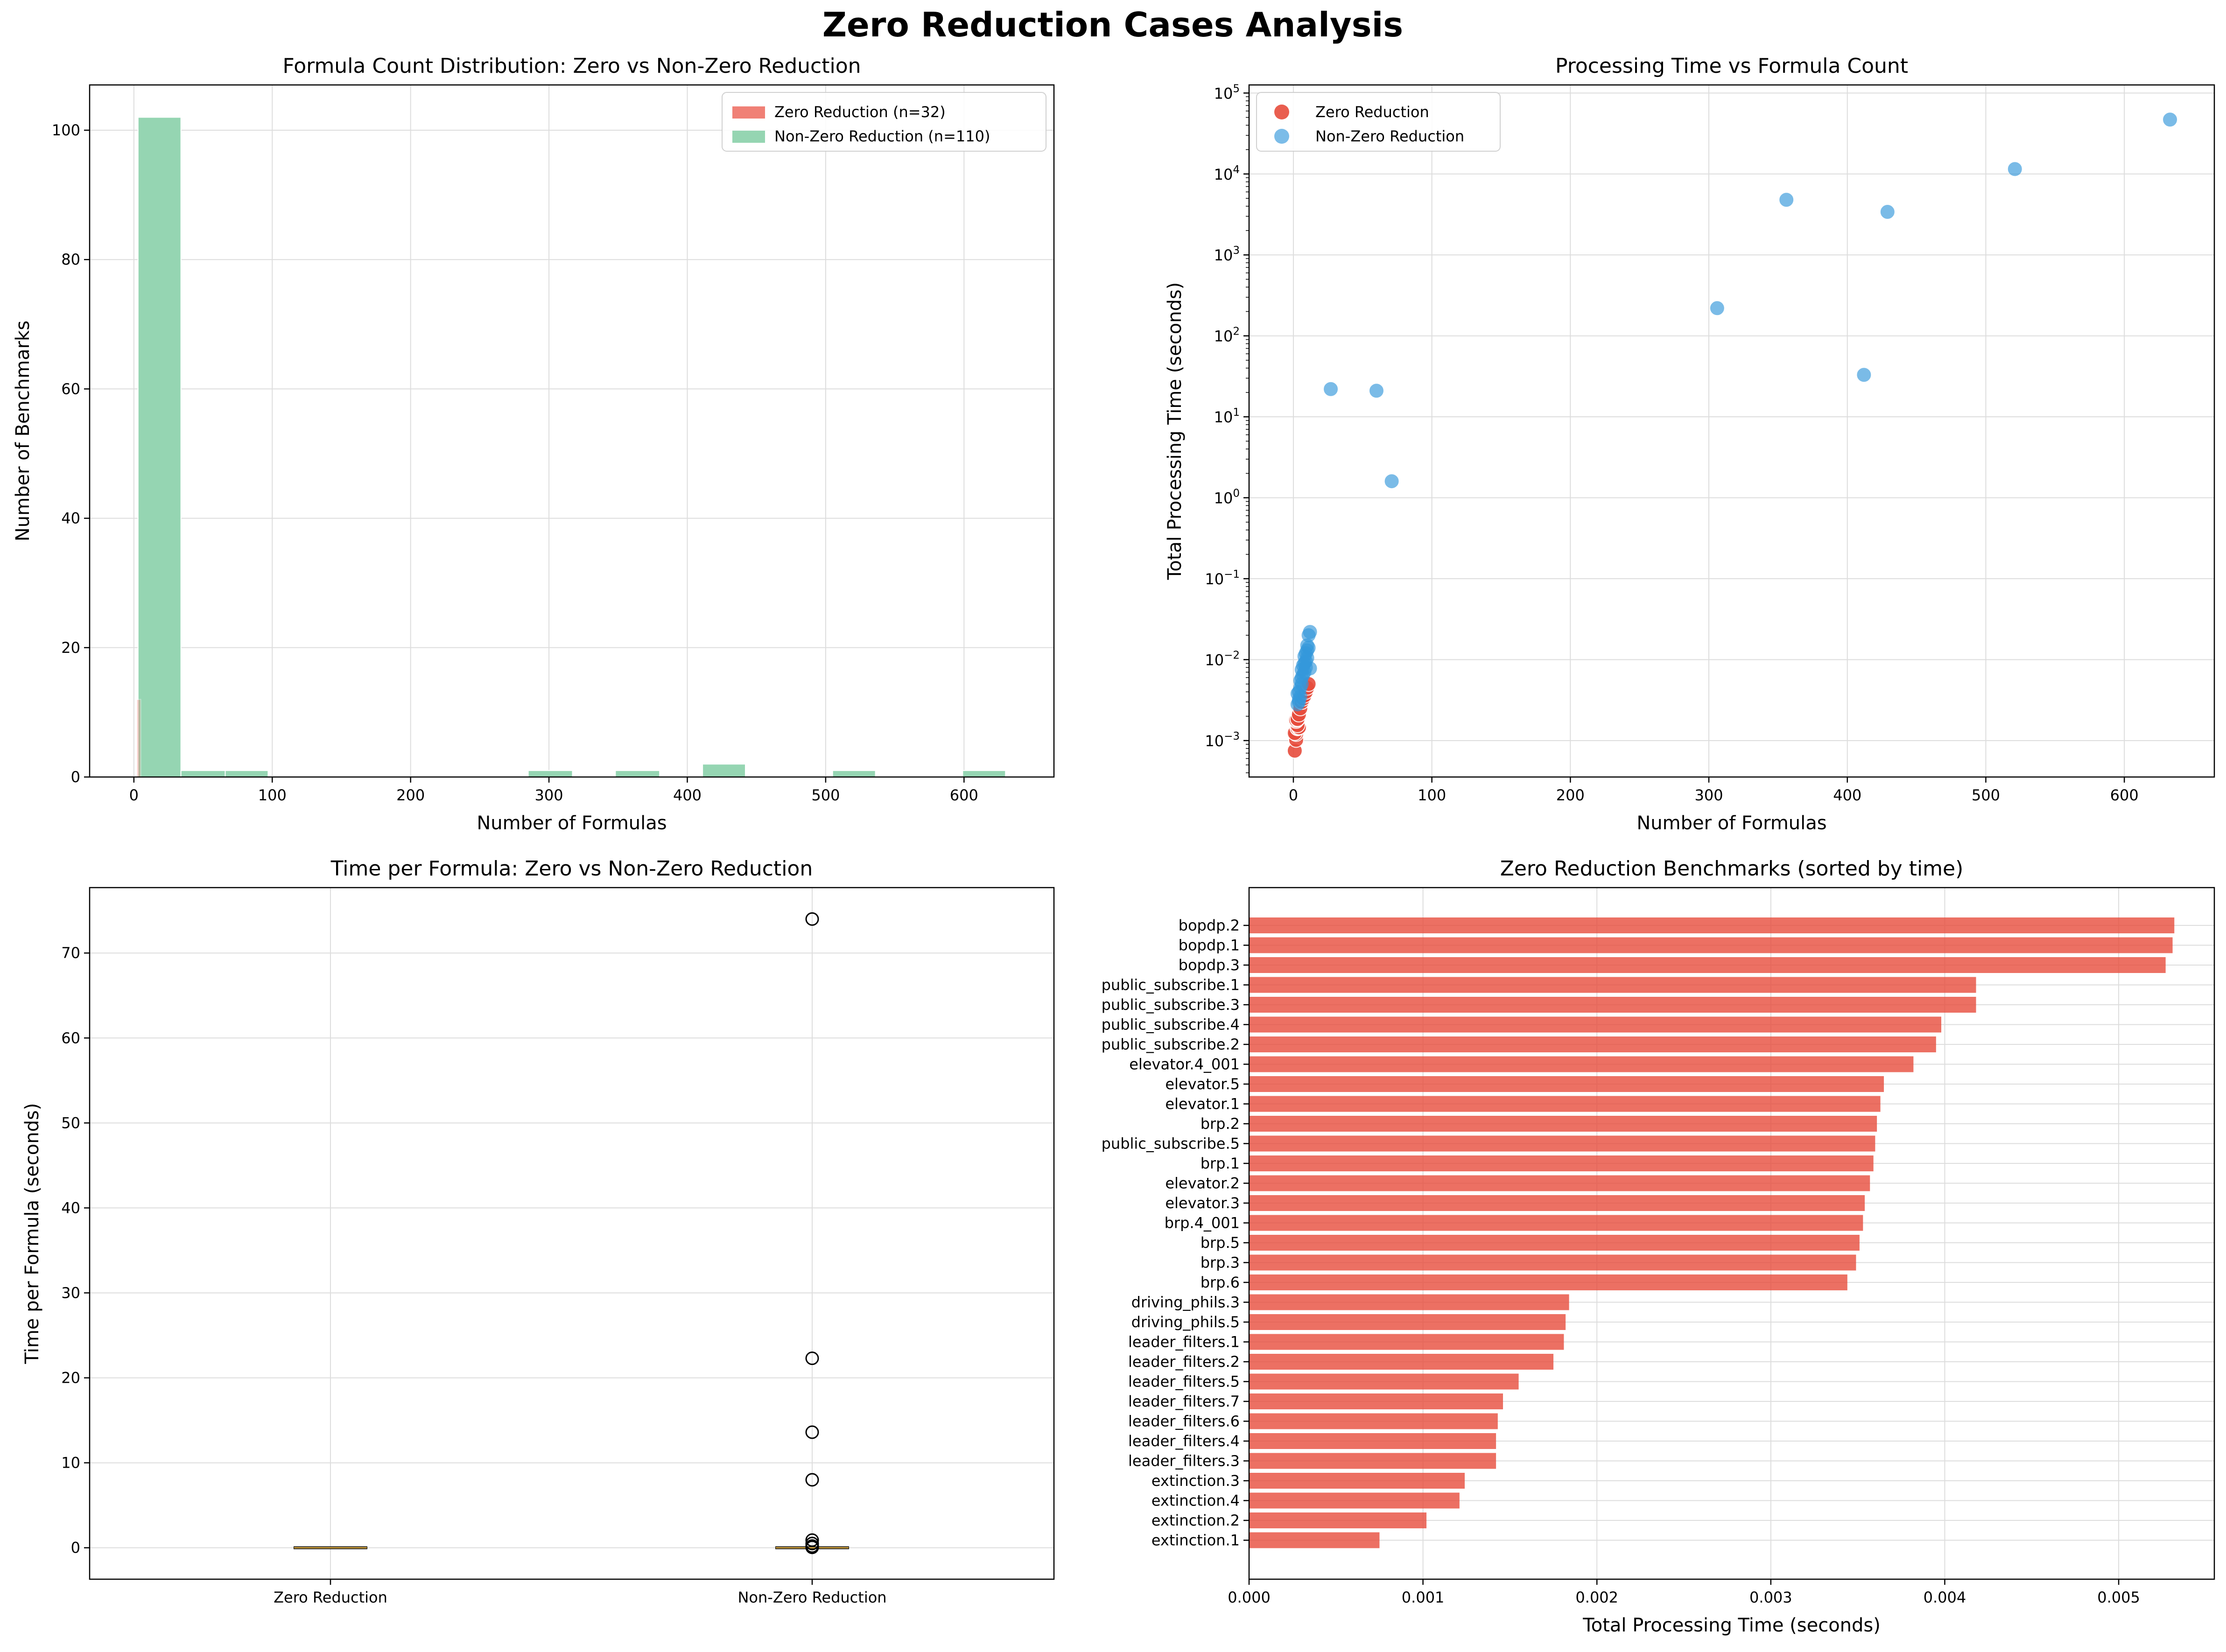 Image resolution: width=2226 pixels, height=1652 pixels. Describe the element at coordinates (2119, 1597) in the screenshot. I see `x-tick-label: 0.005` at that location.